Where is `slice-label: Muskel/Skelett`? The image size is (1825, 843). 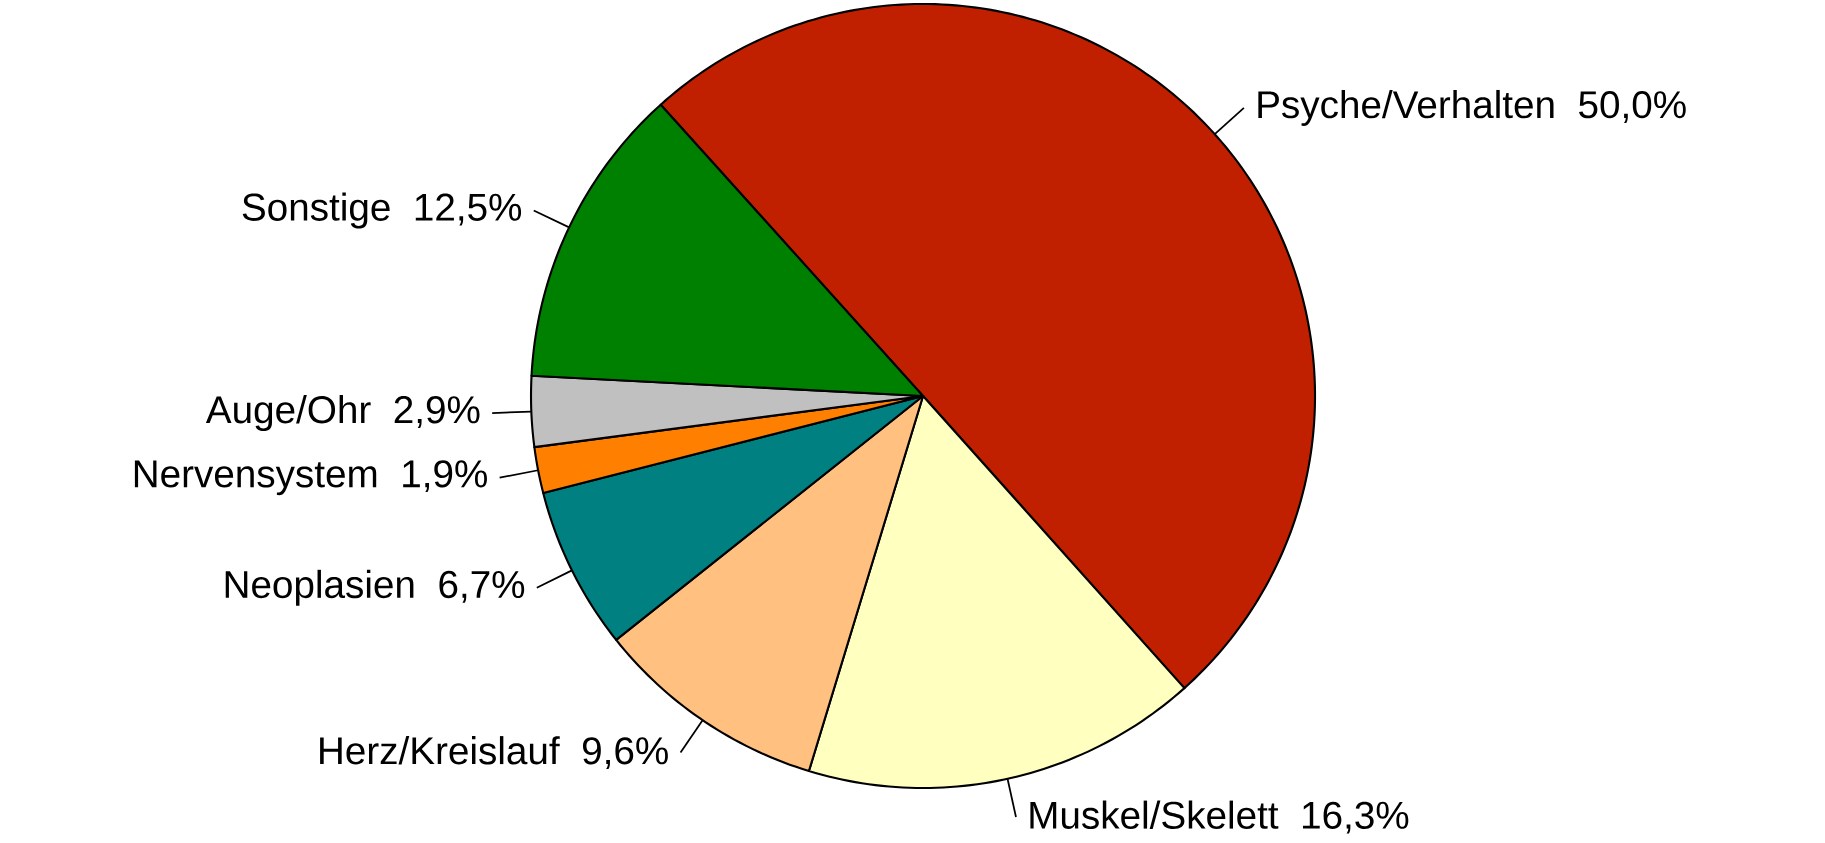
slice-label: Muskel/Skelett is located at coordinates (1154, 814).